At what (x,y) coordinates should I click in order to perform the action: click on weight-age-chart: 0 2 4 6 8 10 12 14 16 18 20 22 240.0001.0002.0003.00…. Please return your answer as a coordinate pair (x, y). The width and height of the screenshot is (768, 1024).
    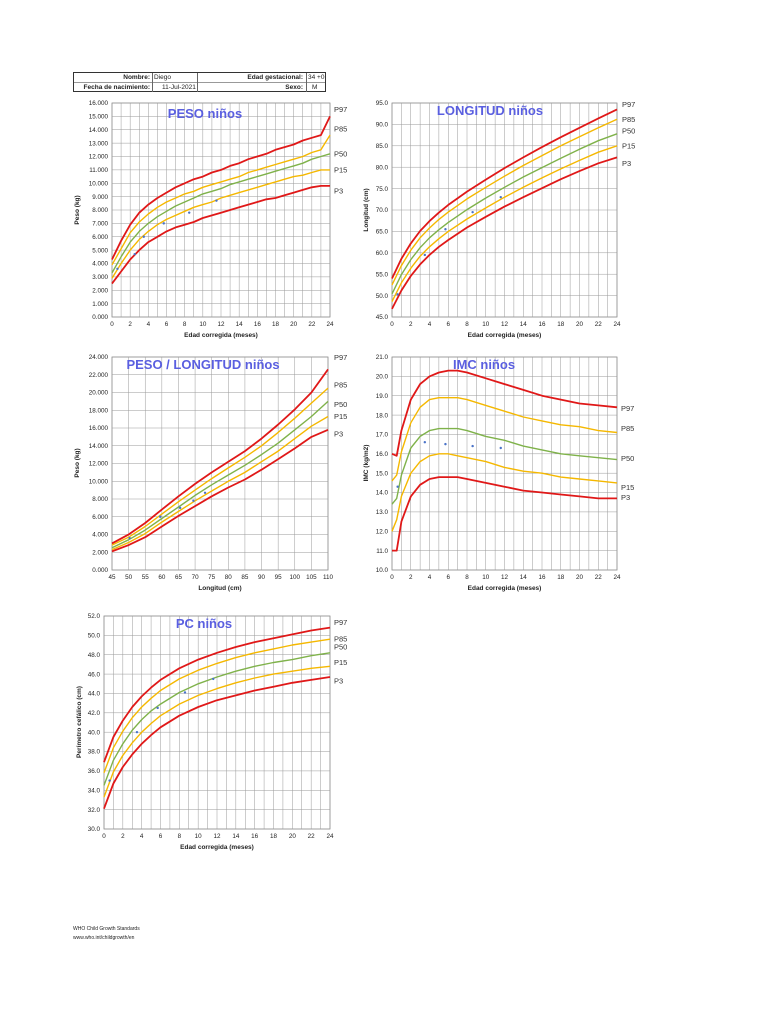
    Looking at the image, I should click on (210, 219).